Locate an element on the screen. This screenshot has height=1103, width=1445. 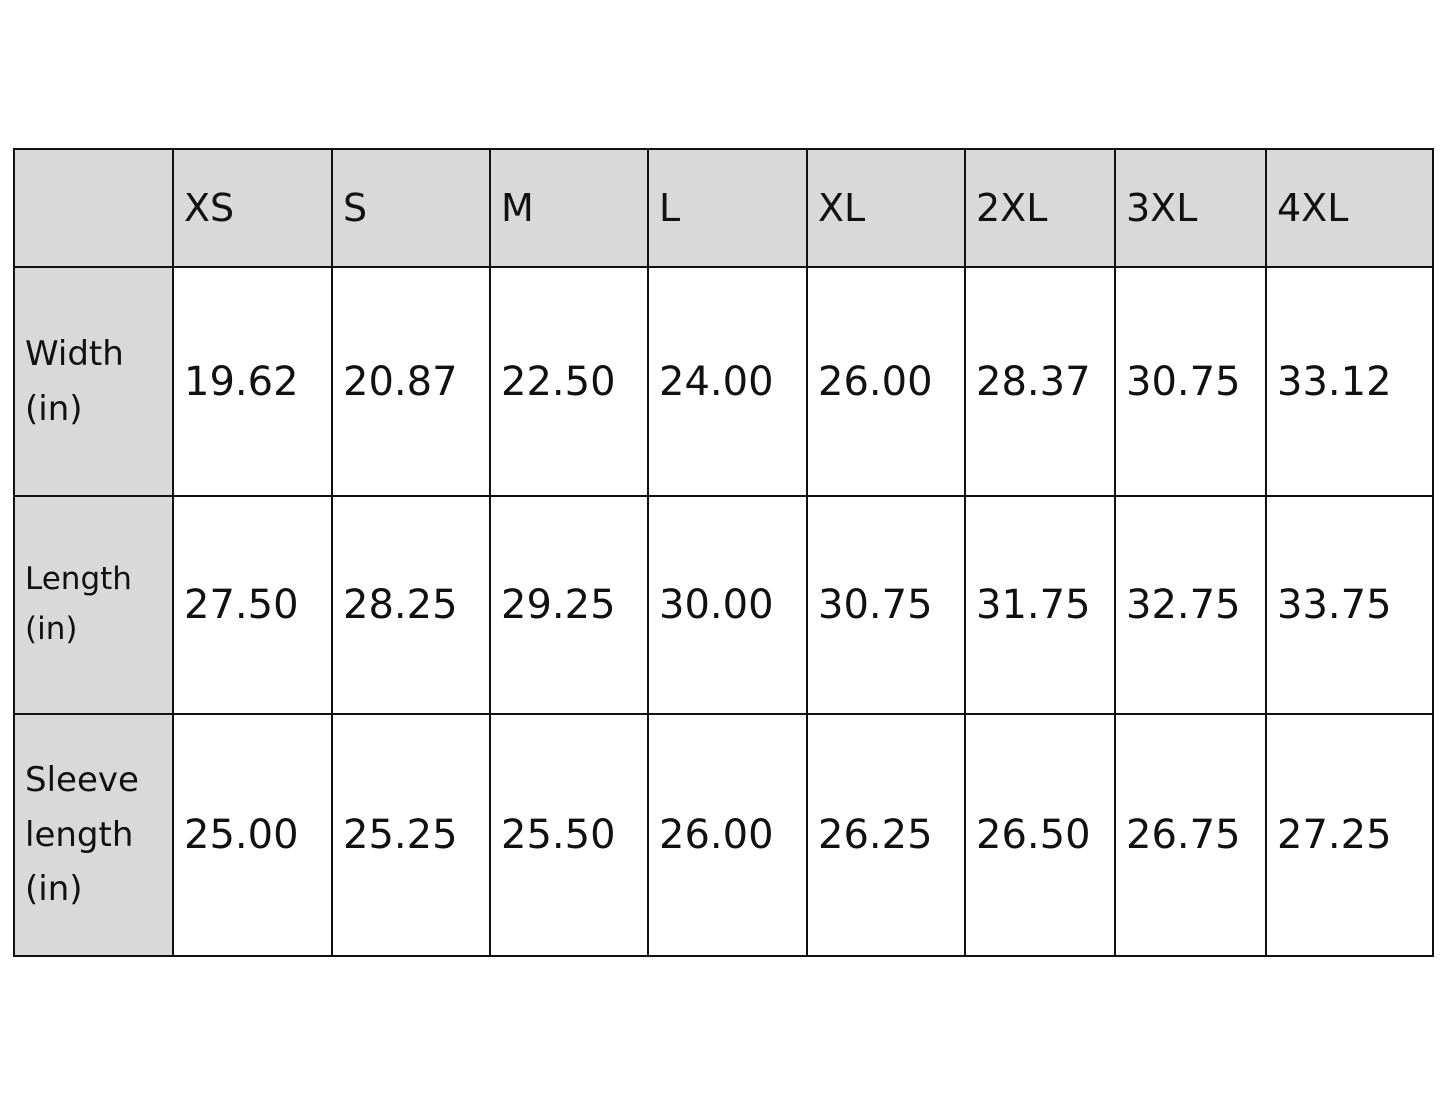
measurement-cell: 20.87 is located at coordinates (411, 381).